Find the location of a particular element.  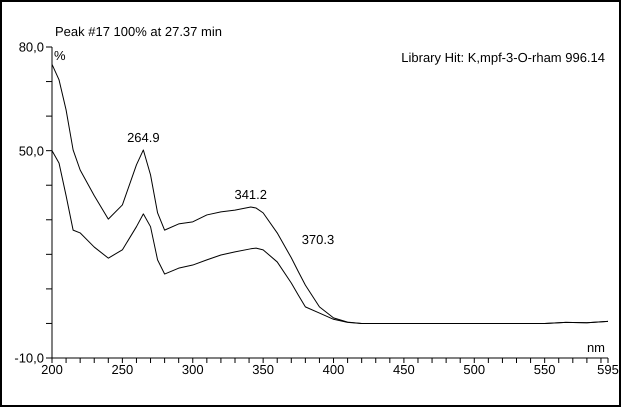

x-tick-label: 200 is located at coordinates (52, 370).